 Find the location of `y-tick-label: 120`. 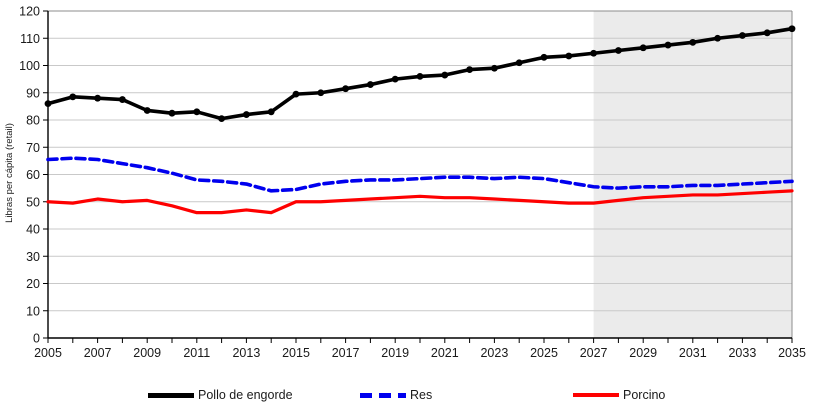

y-tick-label: 120 is located at coordinates (29, 12).